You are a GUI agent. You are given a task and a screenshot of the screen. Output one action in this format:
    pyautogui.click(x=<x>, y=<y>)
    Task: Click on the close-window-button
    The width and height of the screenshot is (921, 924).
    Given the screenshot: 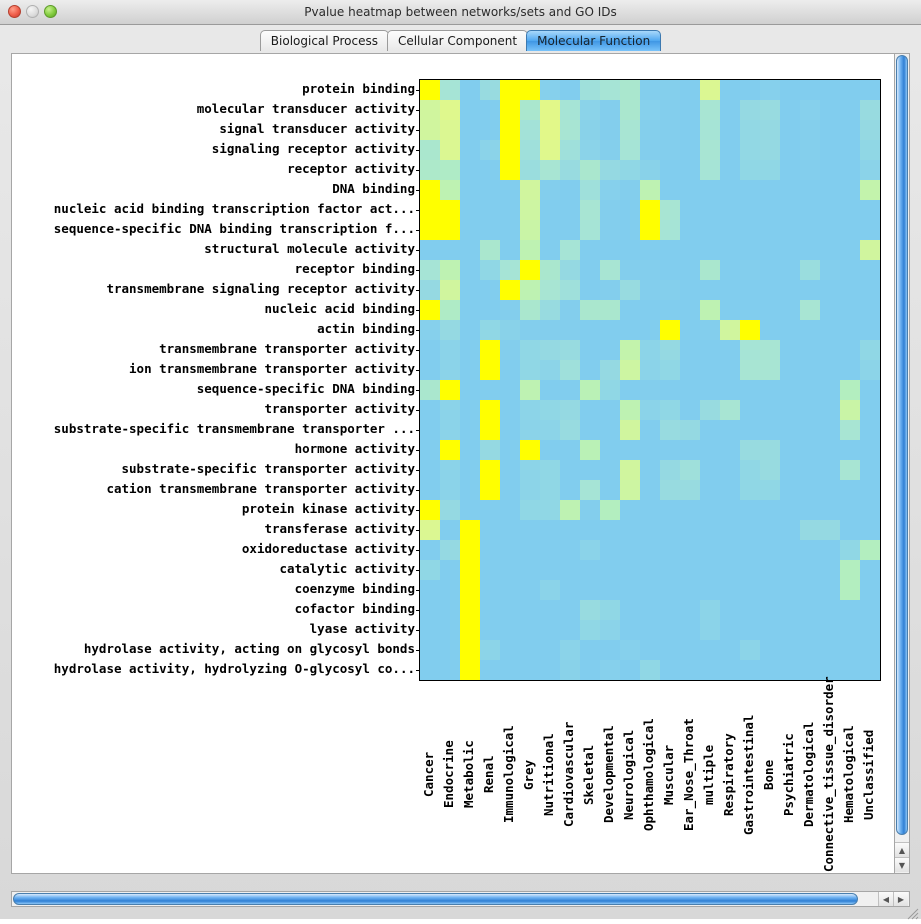 What is the action you would take?
    pyautogui.click(x=14, y=11)
    